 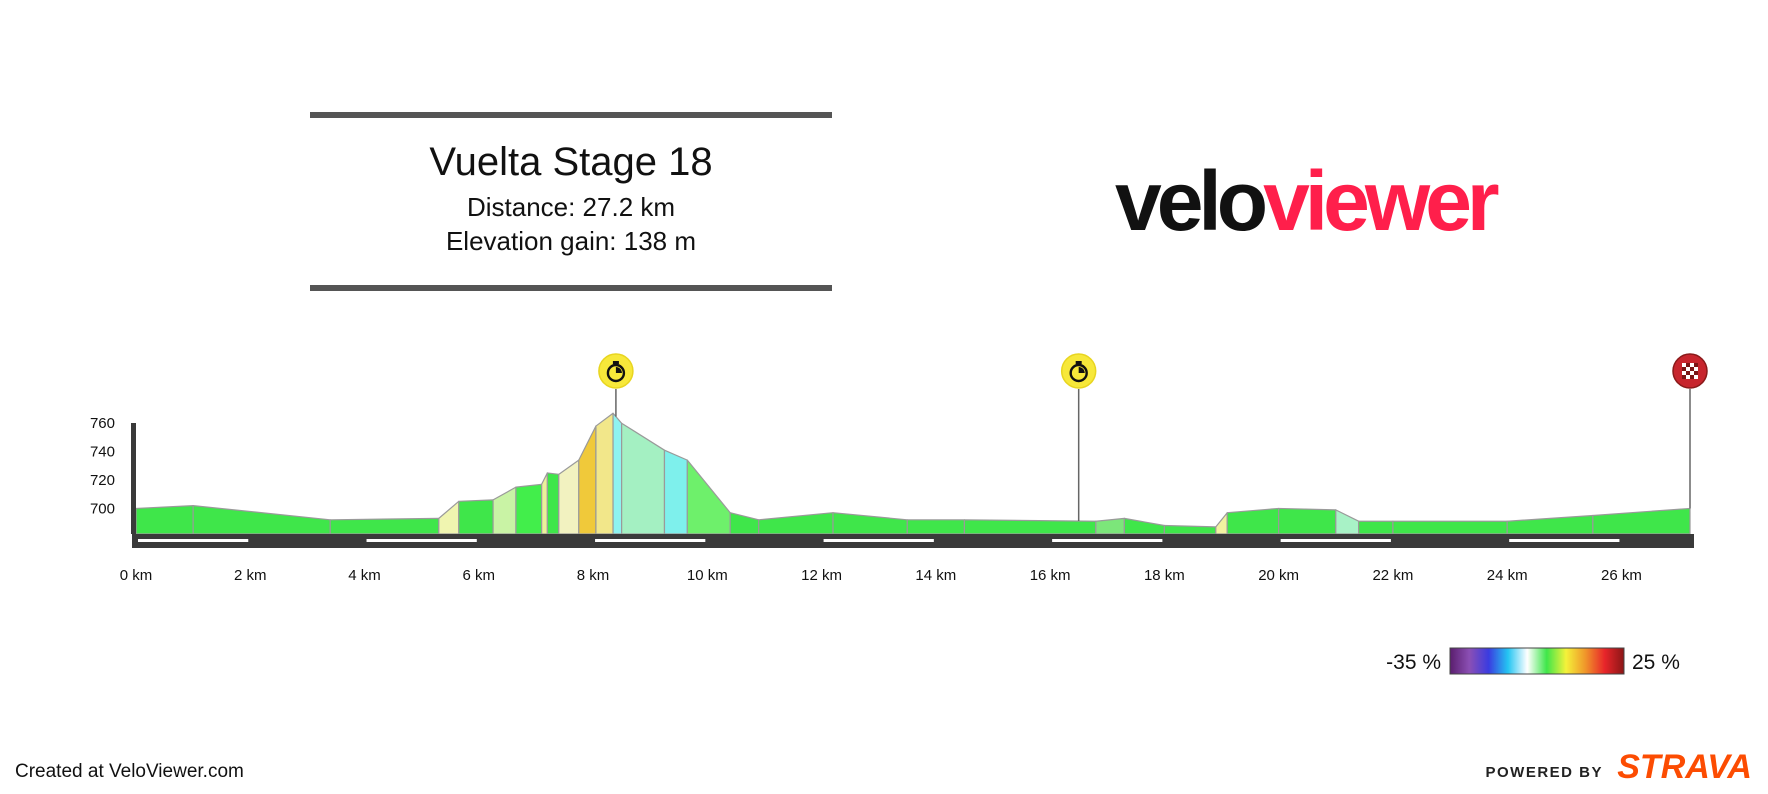 I want to click on gradient-legend-bar, so click(x=1537, y=661).